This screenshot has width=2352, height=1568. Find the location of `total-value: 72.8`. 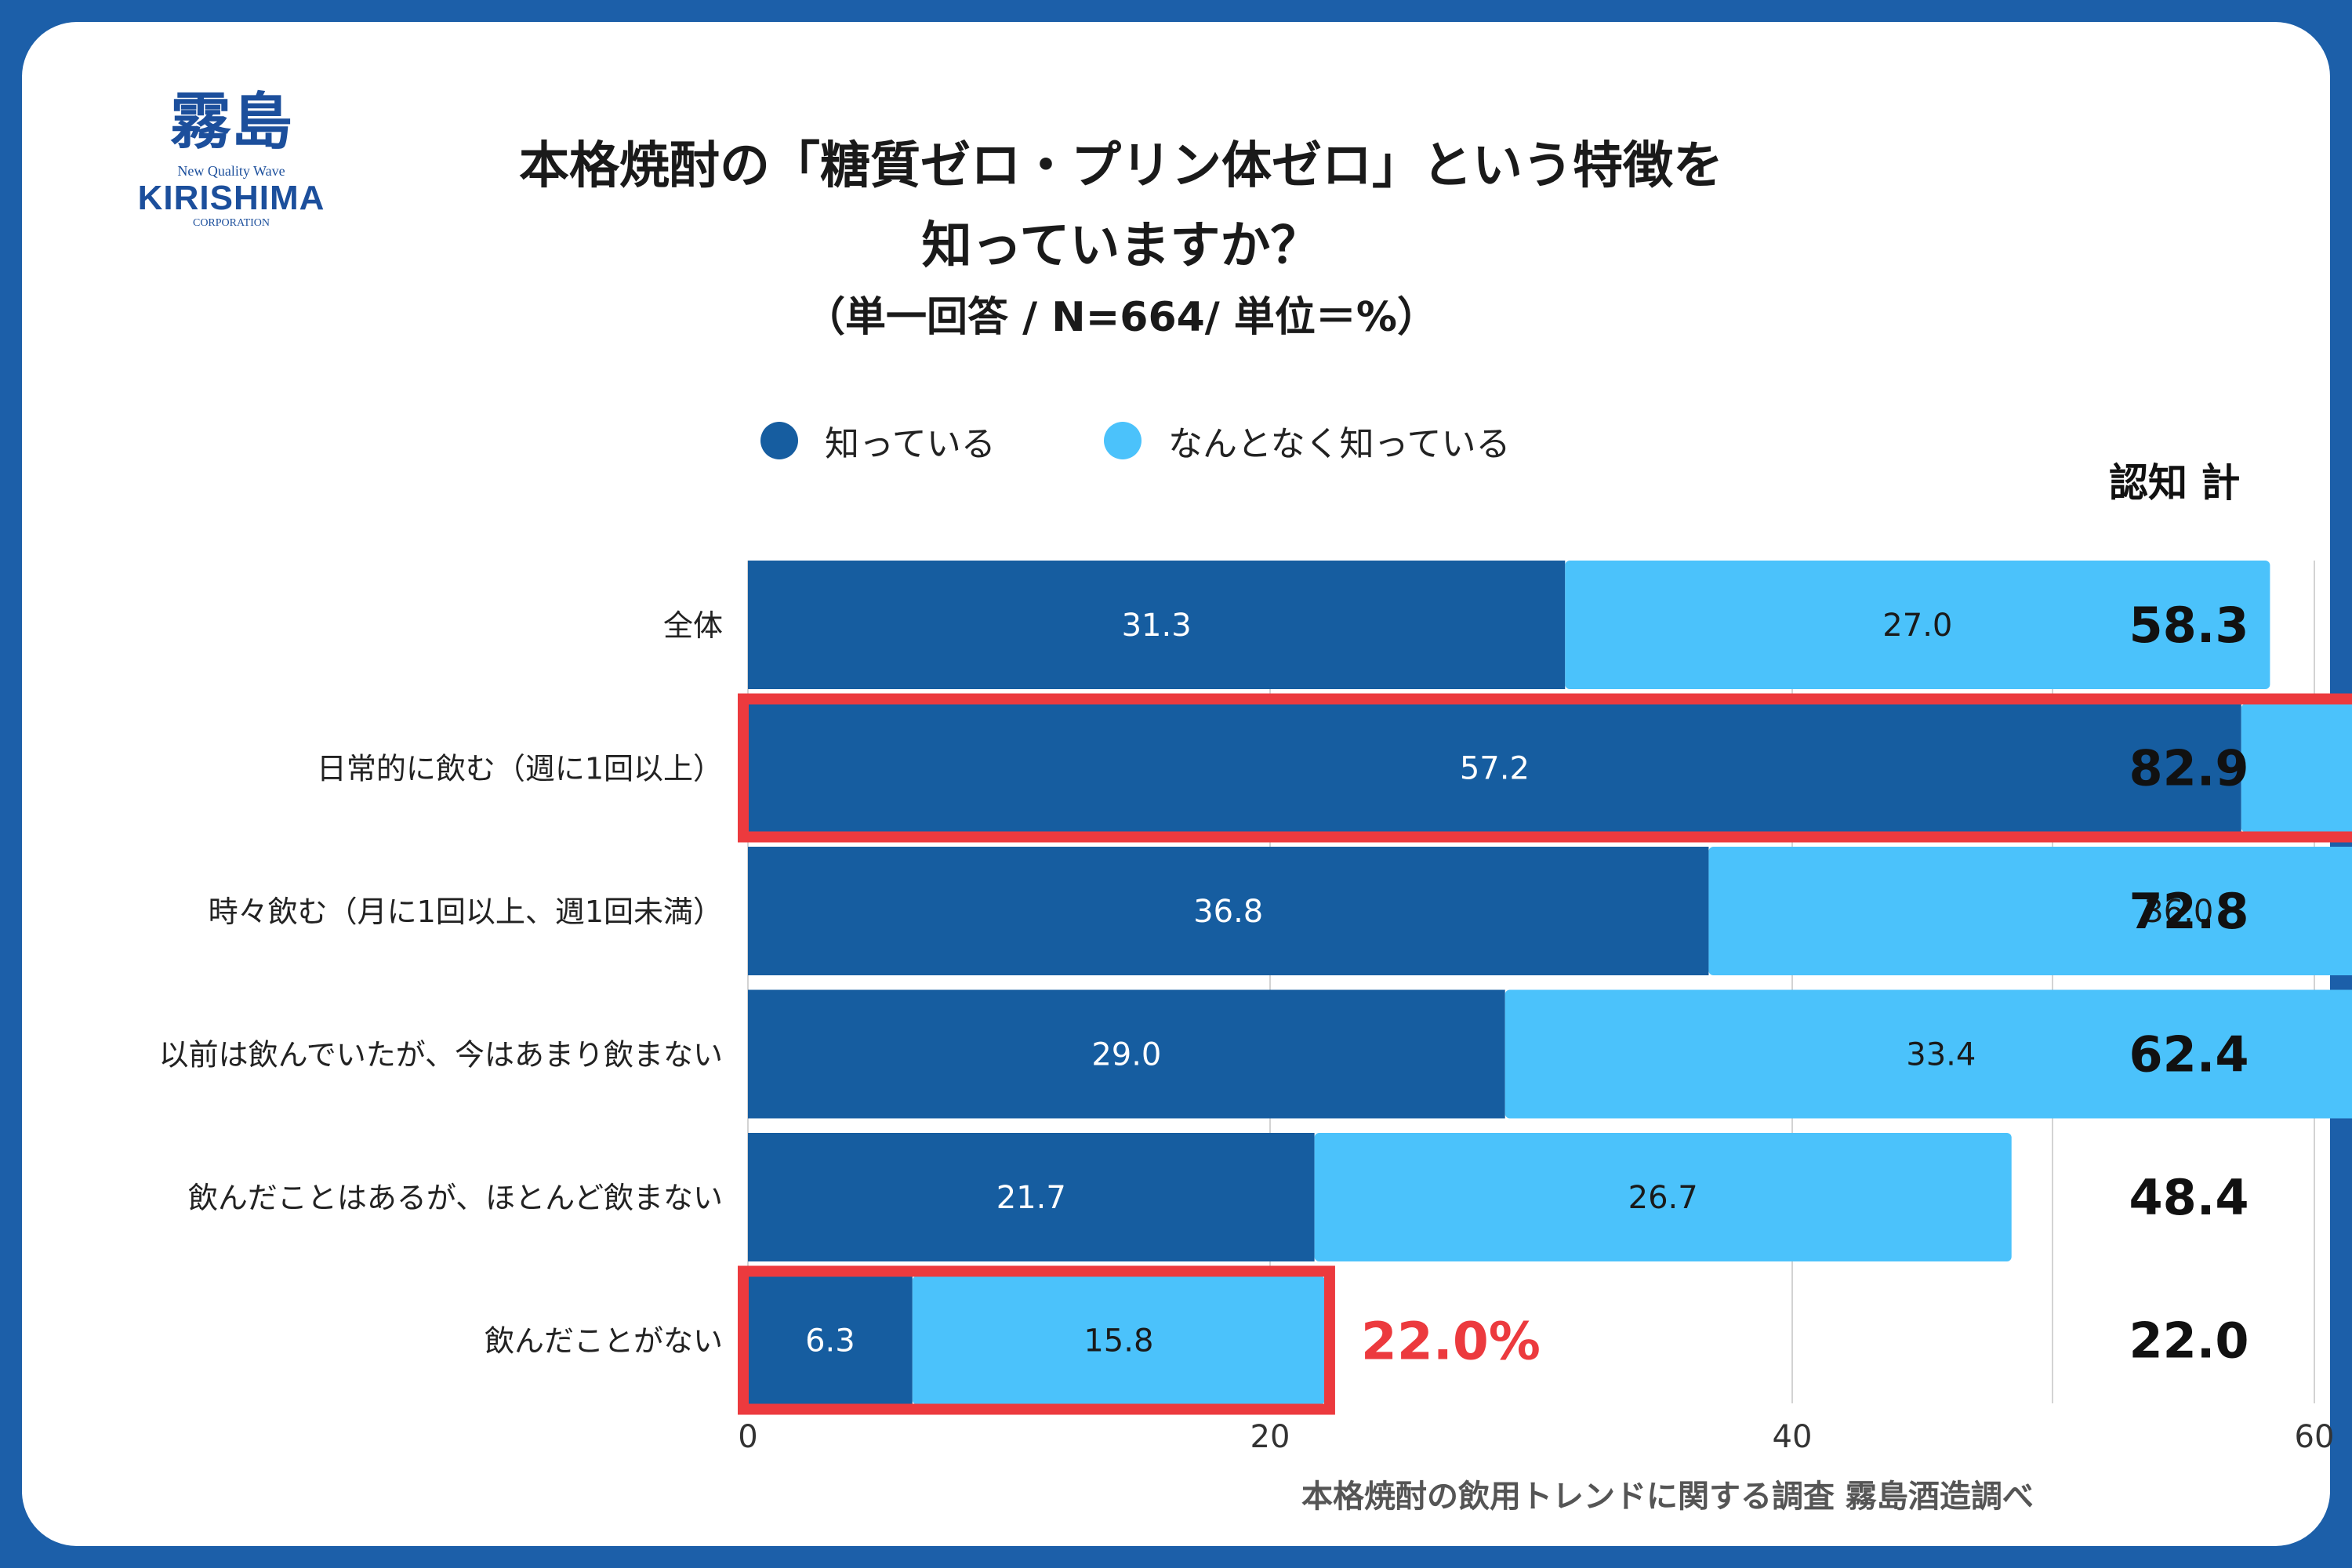

total-value: 72.8 is located at coordinates (2189, 912).